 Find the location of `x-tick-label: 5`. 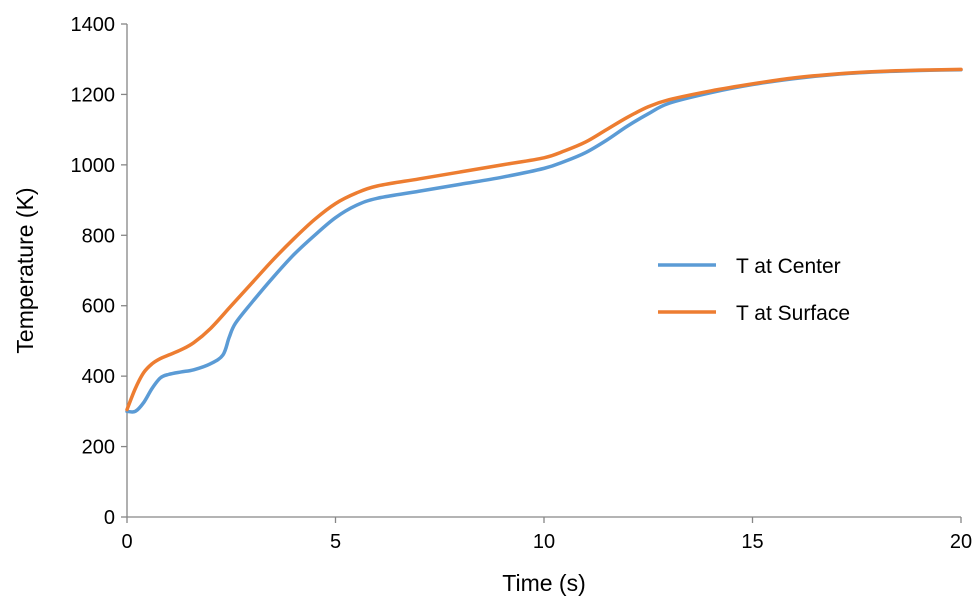

x-tick-label: 5 is located at coordinates (335, 542).